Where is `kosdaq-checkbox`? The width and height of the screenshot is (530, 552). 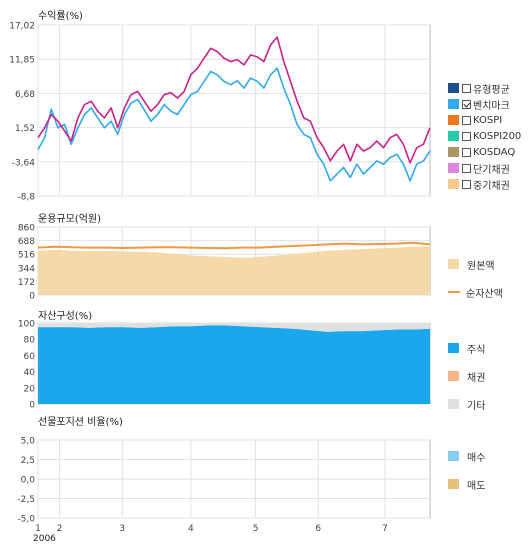 kosdaq-checkbox is located at coordinates (466, 152).